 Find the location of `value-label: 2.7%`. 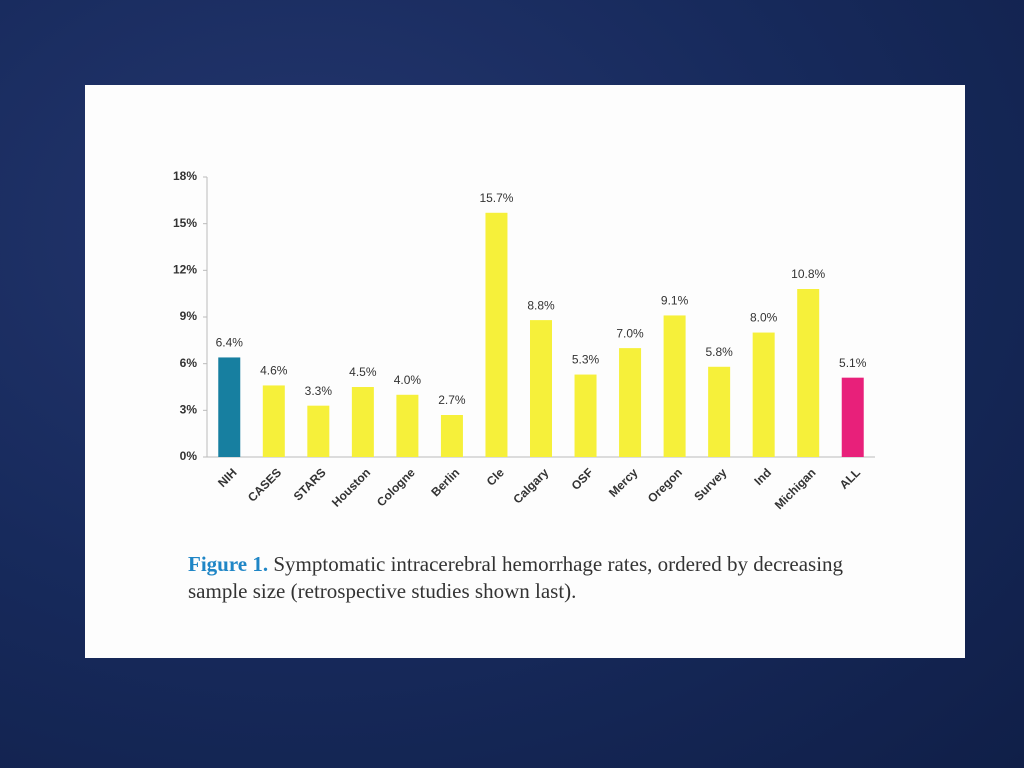

value-label: 2.7% is located at coordinates (452, 400).